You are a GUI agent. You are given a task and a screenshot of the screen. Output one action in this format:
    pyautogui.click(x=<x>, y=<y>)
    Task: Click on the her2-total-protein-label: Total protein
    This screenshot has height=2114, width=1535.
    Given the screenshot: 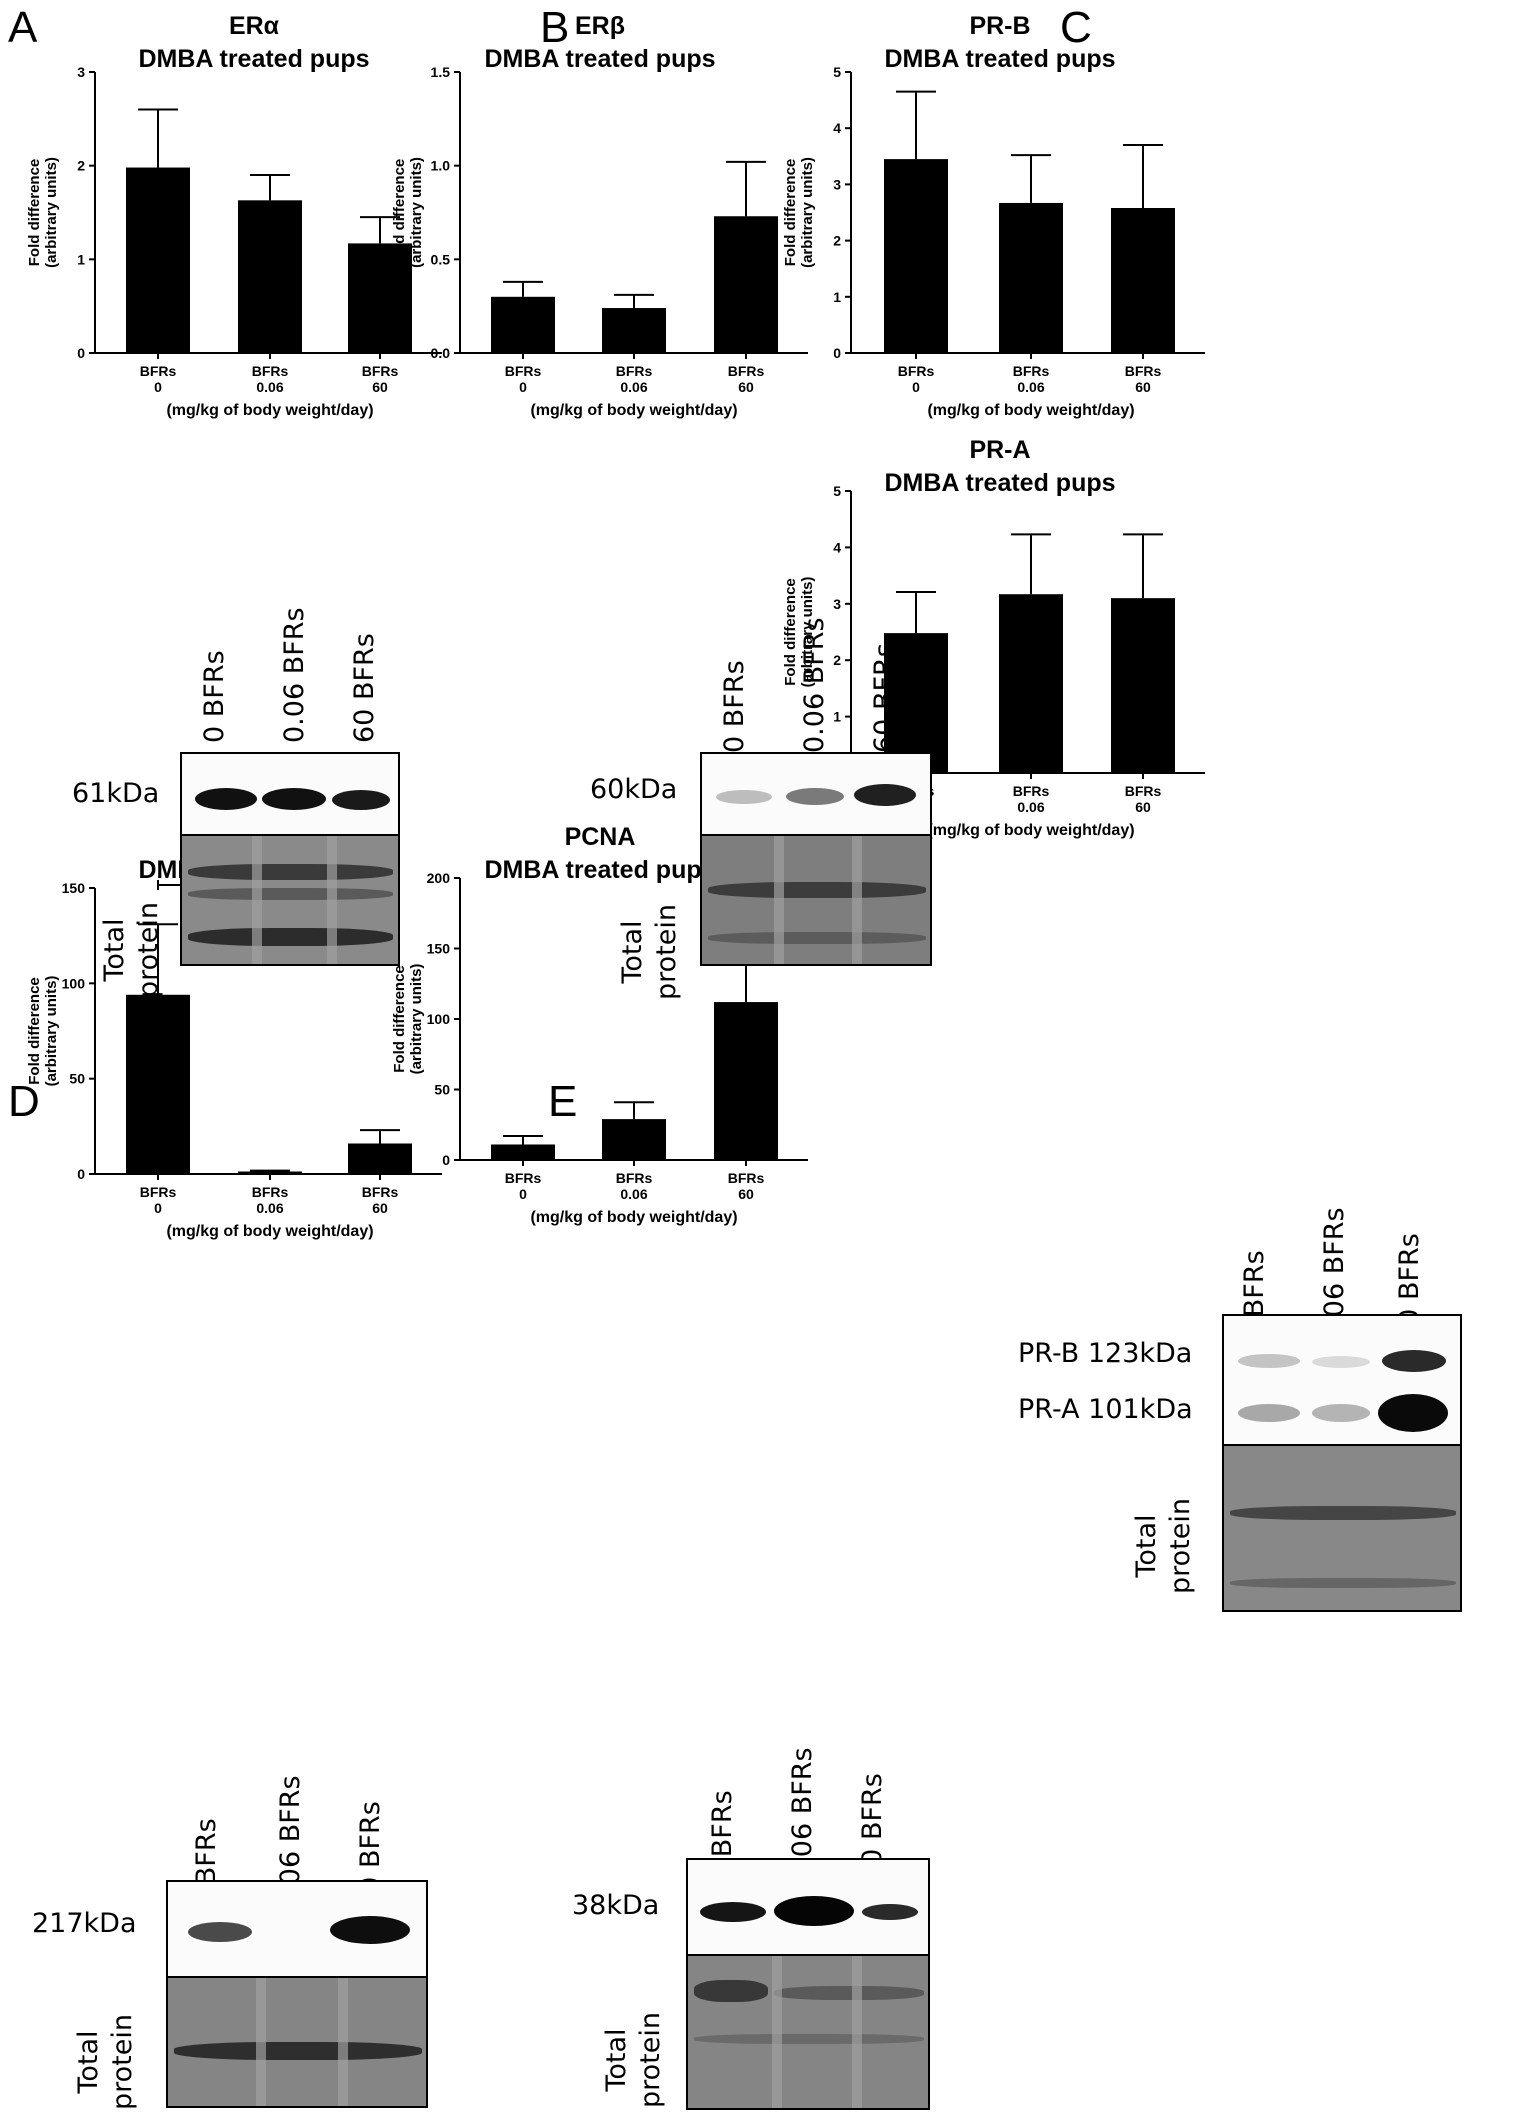 What is the action you would take?
    pyautogui.click(x=106, y=2062)
    